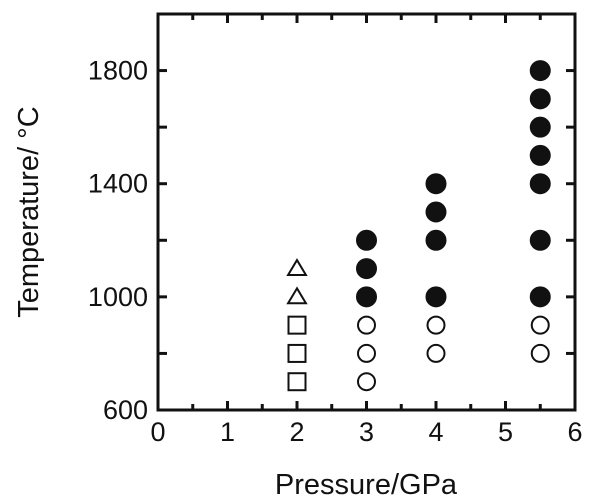  Describe the element at coordinates (118, 71) in the screenshot. I see `y-tick-label: 1800` at that location.